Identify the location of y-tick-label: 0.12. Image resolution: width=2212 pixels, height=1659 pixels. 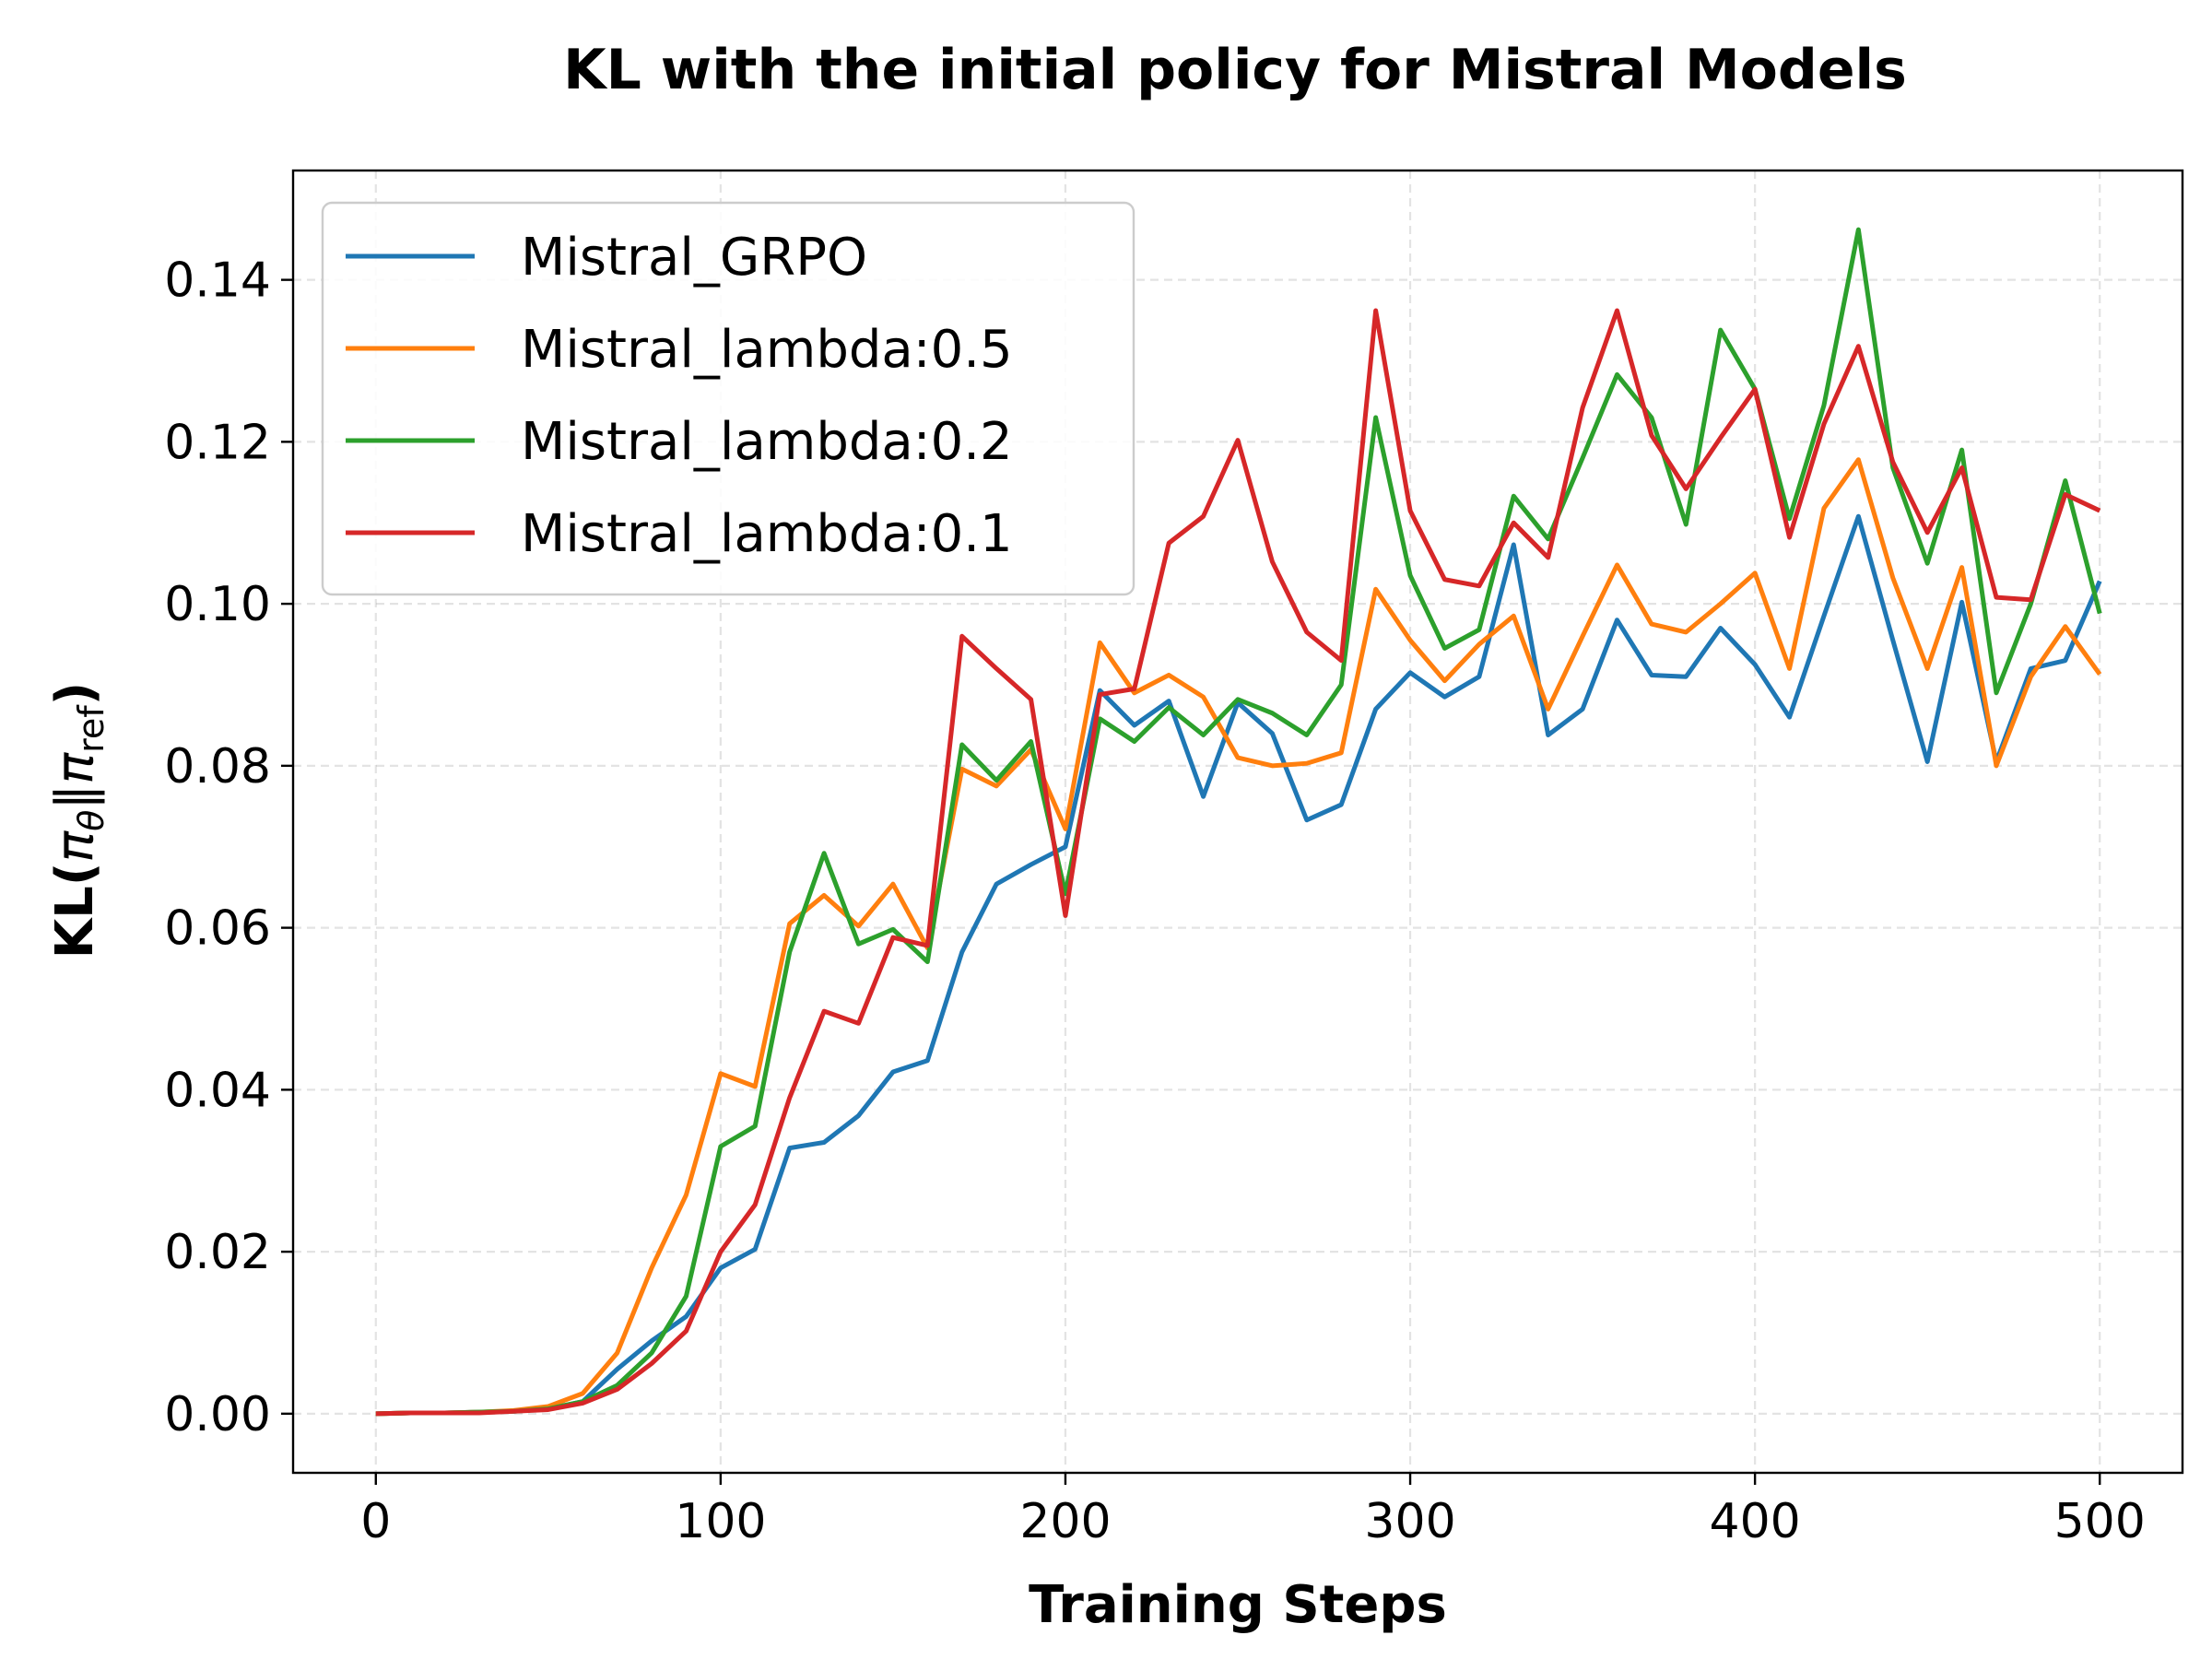
(217, 442).